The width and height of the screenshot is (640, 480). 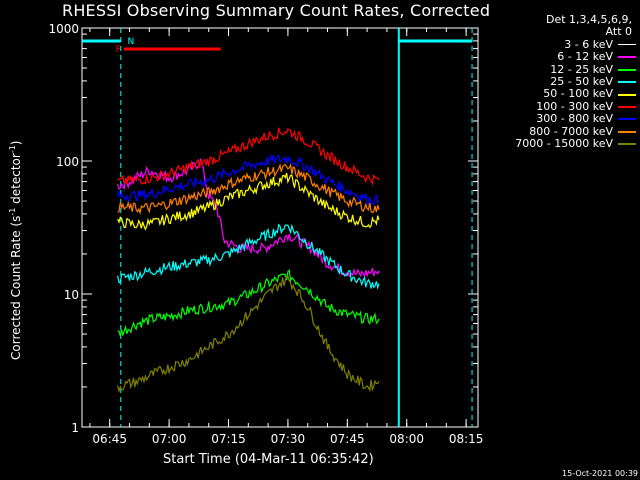 What do you see at coordinates (466, 439) in the screenshot?
I see `x-tick-label: 08:15` at bounding box center [466, 439].